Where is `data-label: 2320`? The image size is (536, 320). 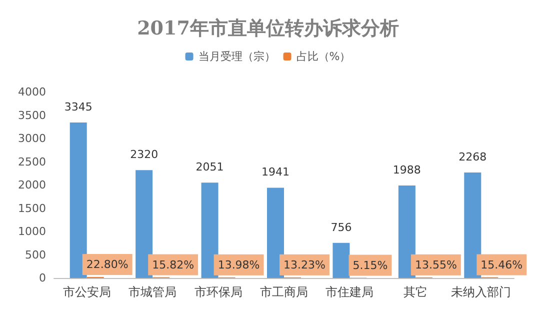 data-label: 2320 is located at coordinates (144, 155).